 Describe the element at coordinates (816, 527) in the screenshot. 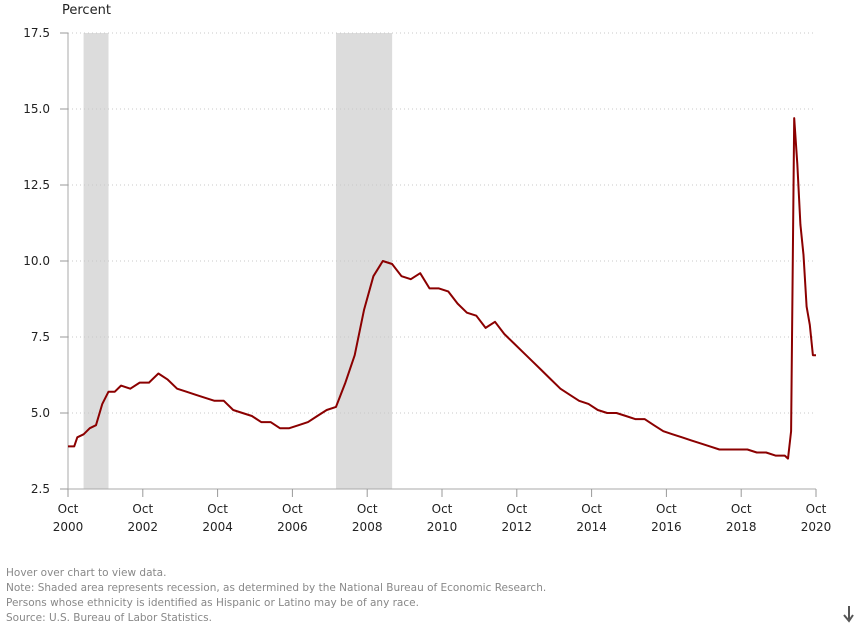

I see `x-tick-label-year: 2020` at that location.